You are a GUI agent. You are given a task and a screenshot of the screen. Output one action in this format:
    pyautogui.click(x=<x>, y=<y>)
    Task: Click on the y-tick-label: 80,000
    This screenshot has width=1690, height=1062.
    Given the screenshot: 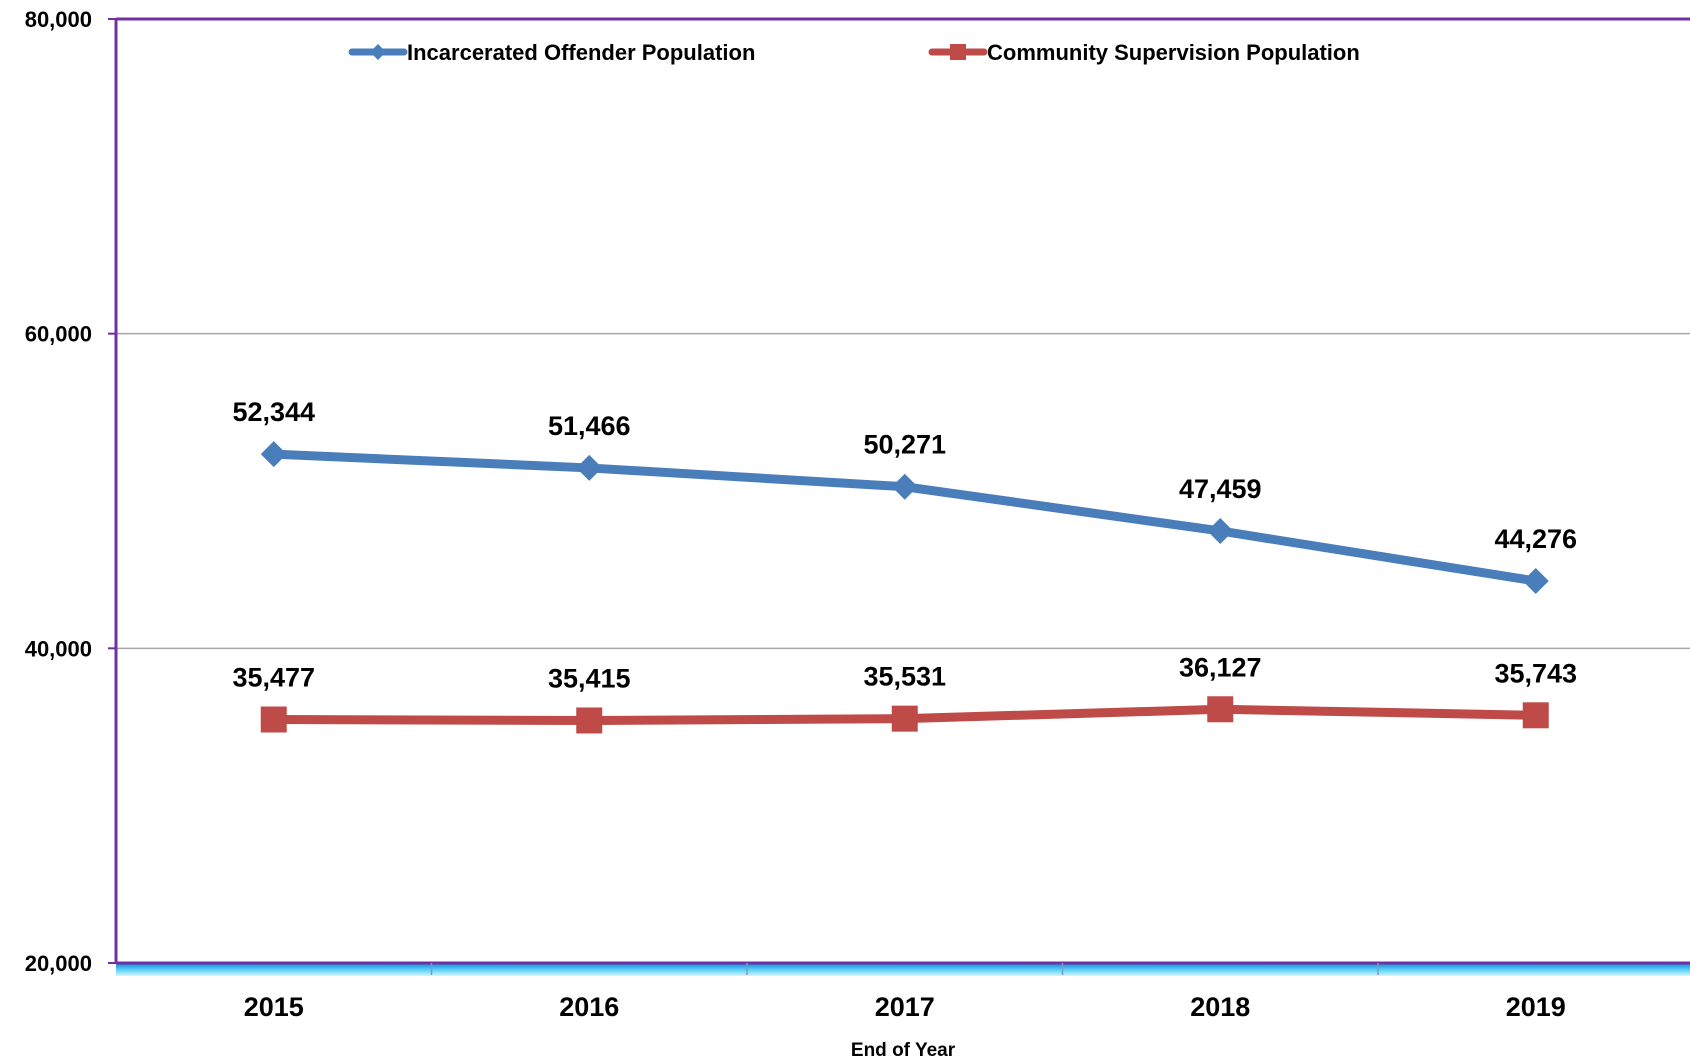 What is the action you would take?
    pyautogui.click(x=58, y=19)
    